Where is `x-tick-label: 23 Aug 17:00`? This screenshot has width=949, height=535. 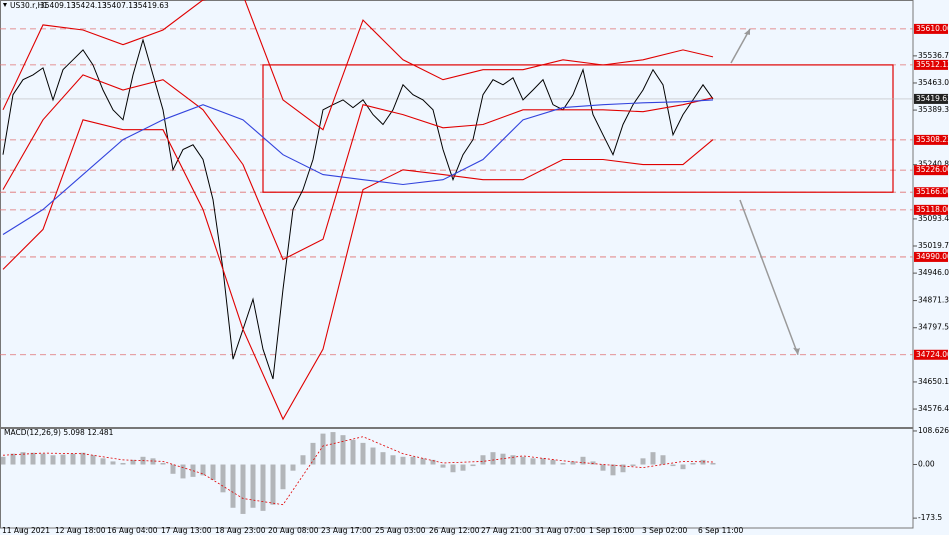 x-tick-label: 23 Aug 17:00 is located at coordinates (346, 530).